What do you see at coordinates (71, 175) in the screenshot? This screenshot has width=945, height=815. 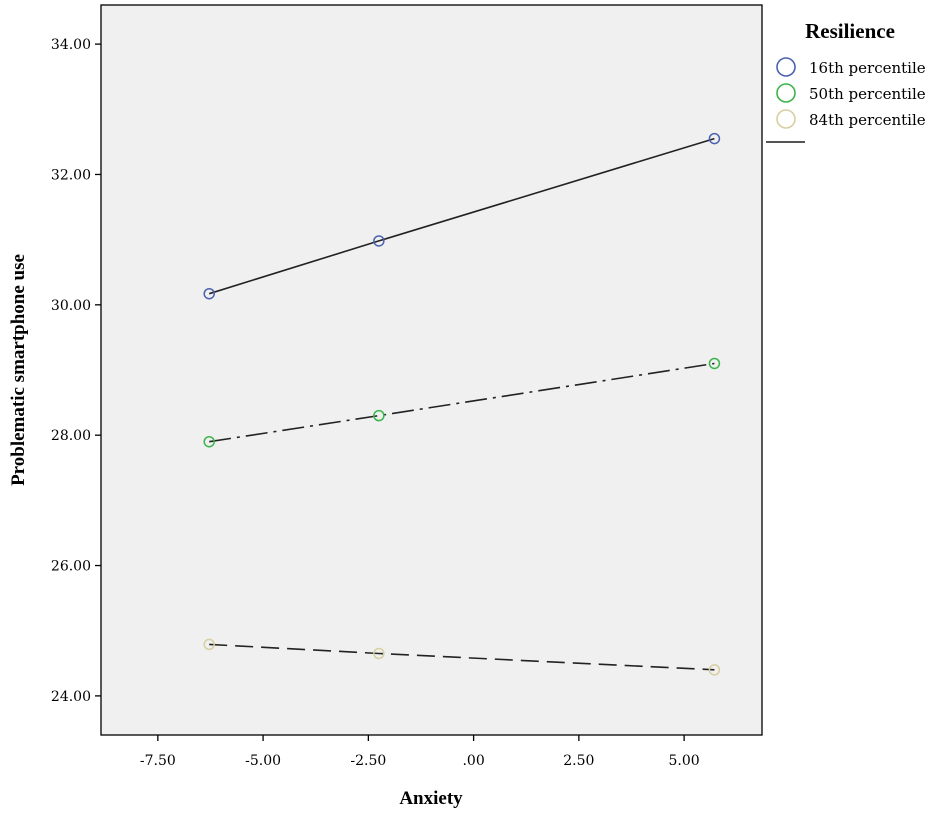 I see `y-tick-label: 32.00` at bounding box center [71, 175].